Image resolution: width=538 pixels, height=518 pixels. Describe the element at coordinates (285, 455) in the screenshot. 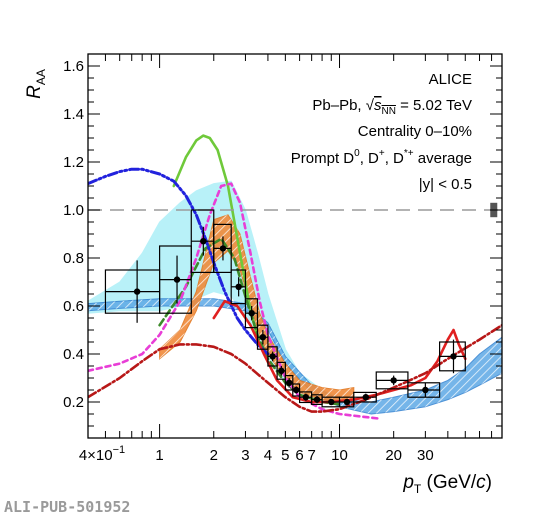

I see `x-tick-label: 5` at that location.